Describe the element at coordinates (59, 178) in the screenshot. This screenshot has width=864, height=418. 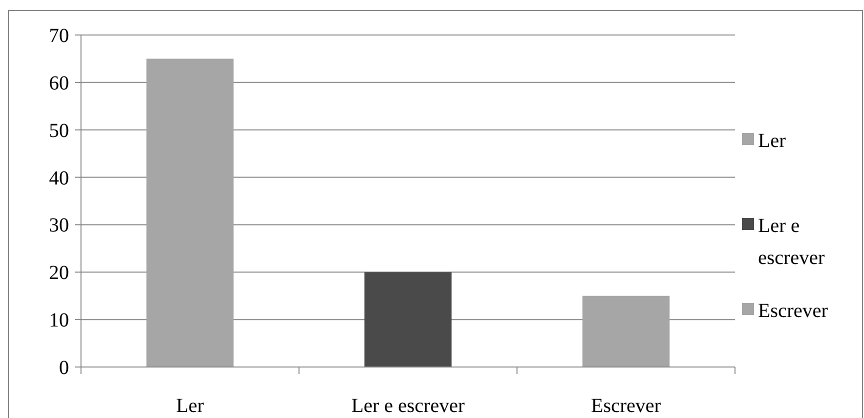
I see `y-tick-label: 40` at that location.